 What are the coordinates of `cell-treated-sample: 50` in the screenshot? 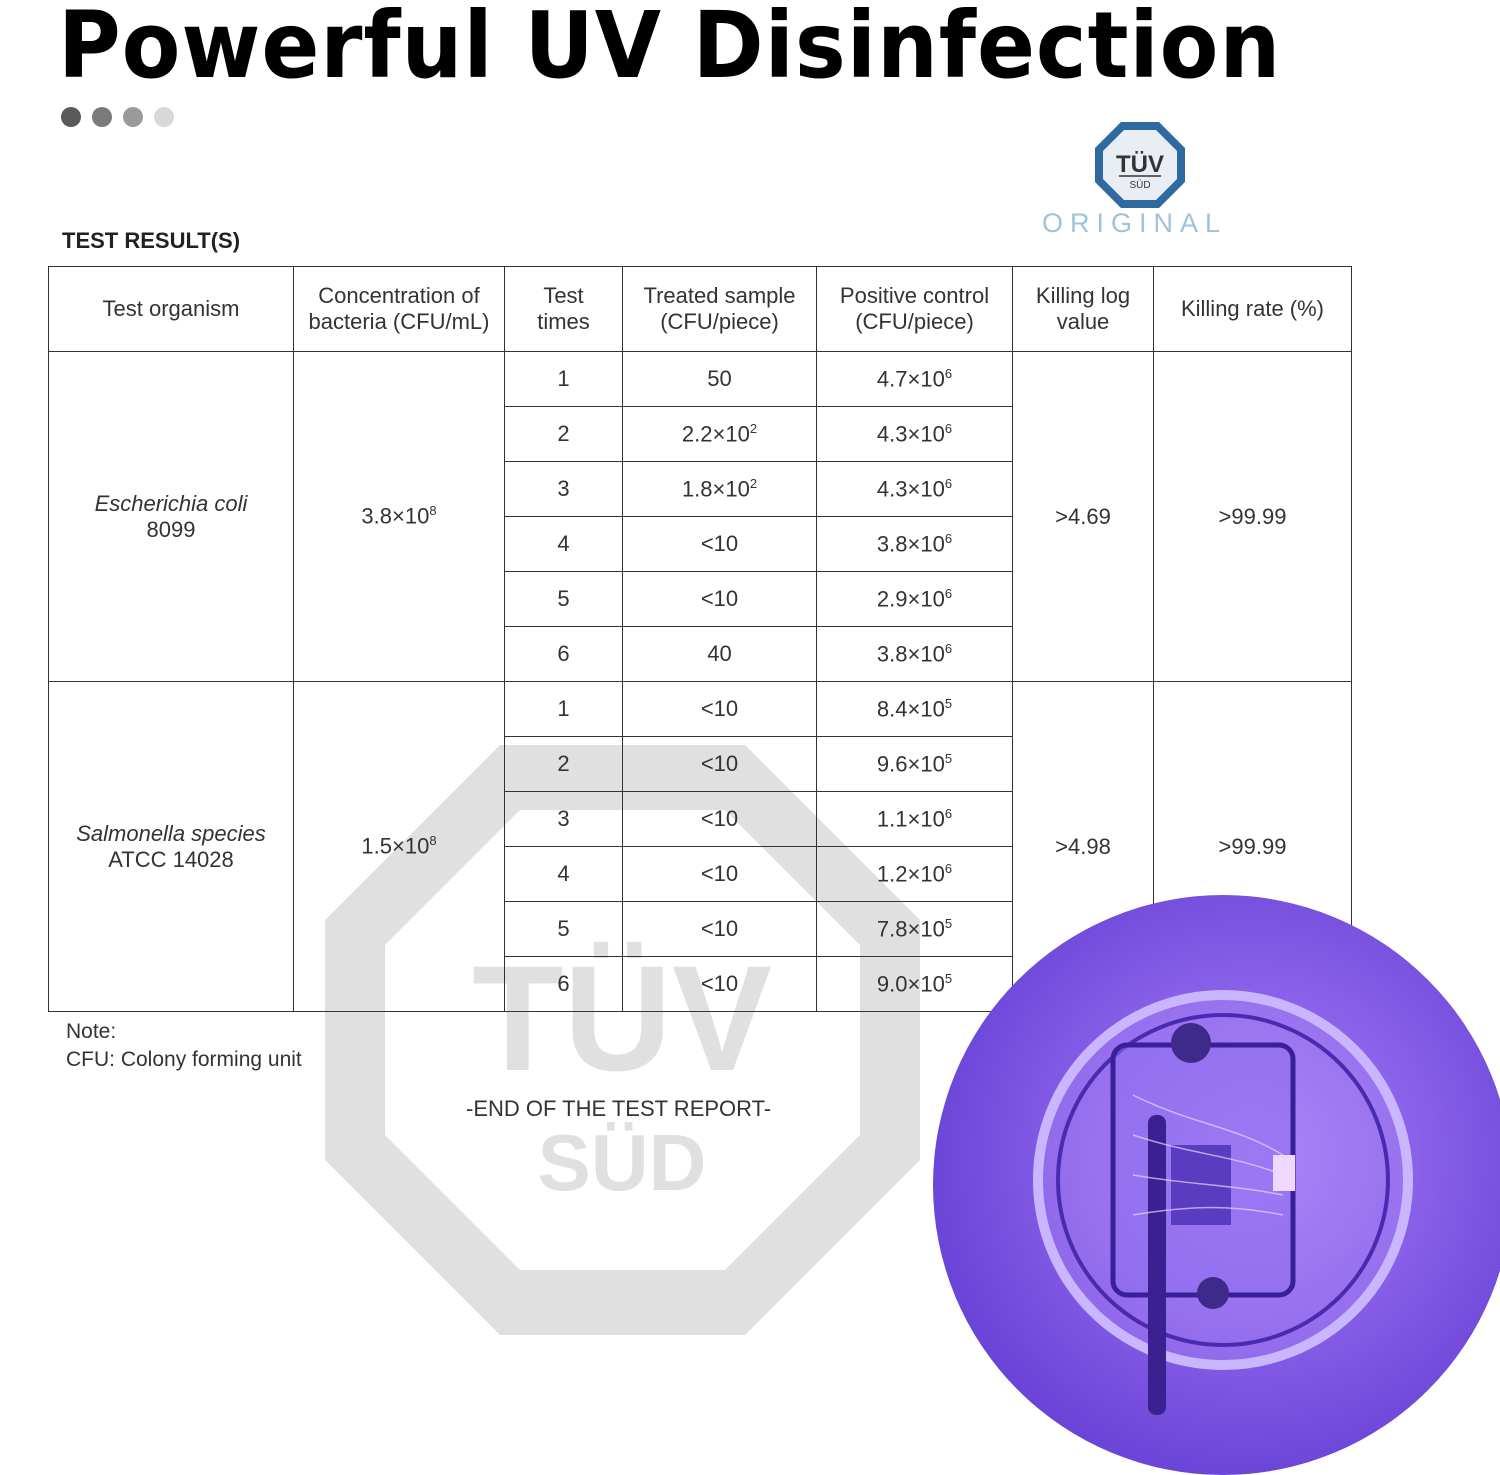 It's located at (719, 379).